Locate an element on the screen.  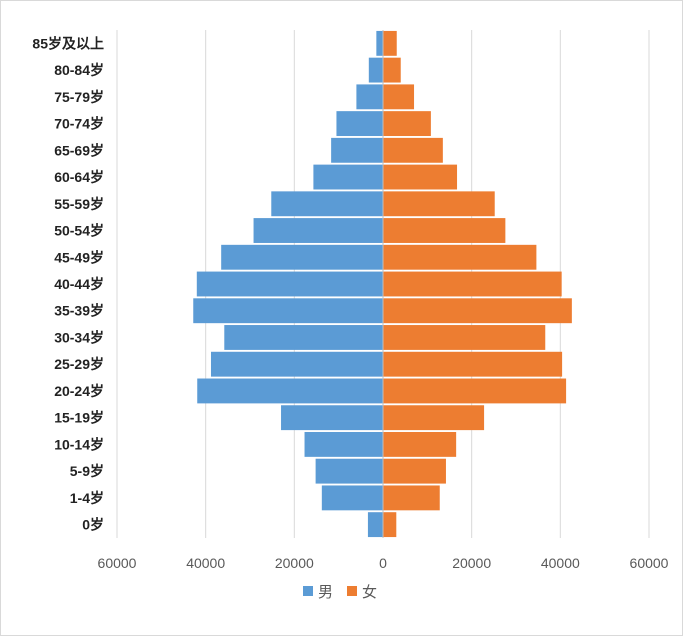
legend: 男女 is located at coordinates (340, 592).